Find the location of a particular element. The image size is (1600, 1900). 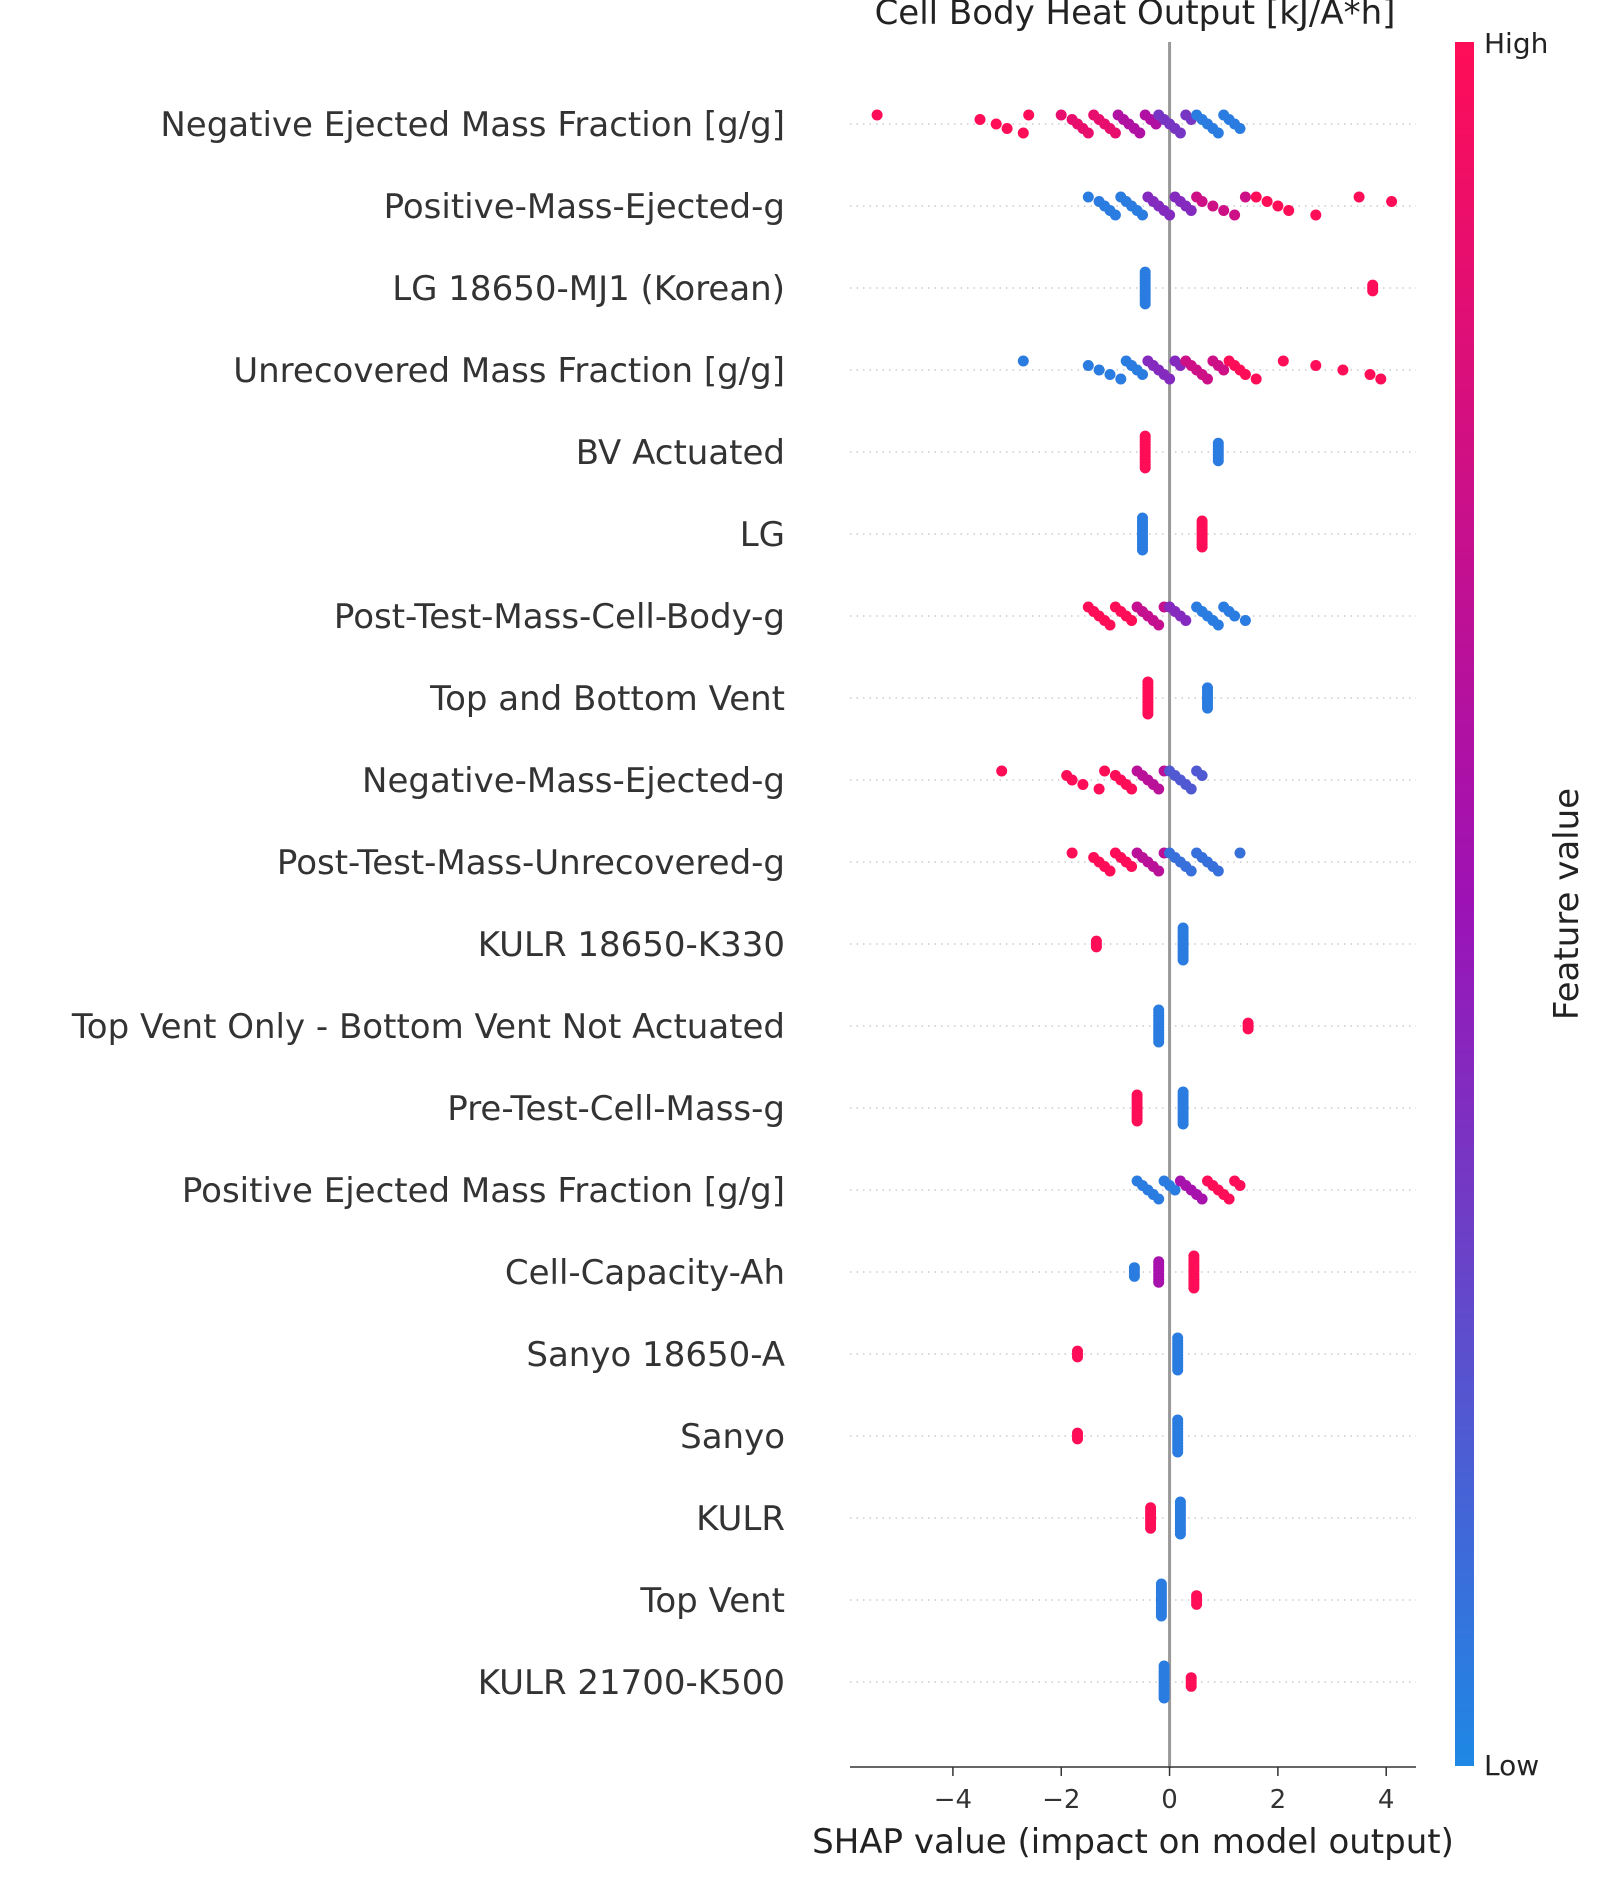

feature-label: Negative-Mass-Ejected-g is located at coordinates (573, 781).